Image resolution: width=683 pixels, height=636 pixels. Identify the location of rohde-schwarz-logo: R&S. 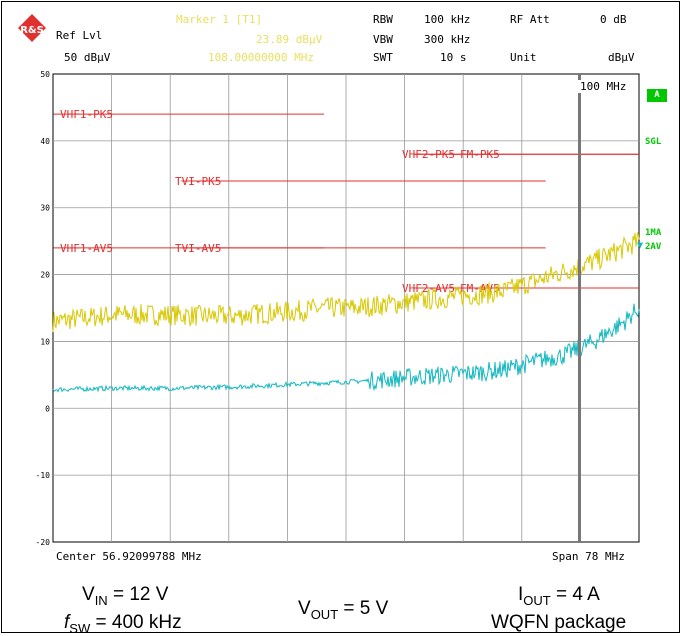
(32, 28).